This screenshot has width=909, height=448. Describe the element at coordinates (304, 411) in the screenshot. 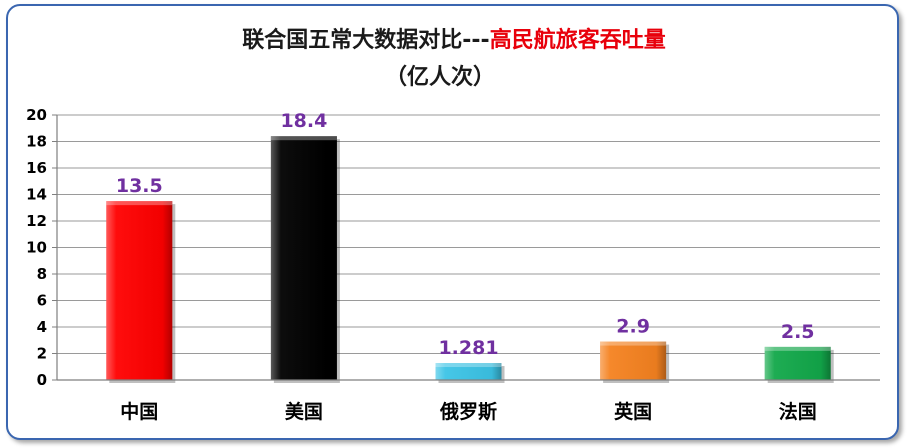

I see `x-tick-label: 美国` at that location.